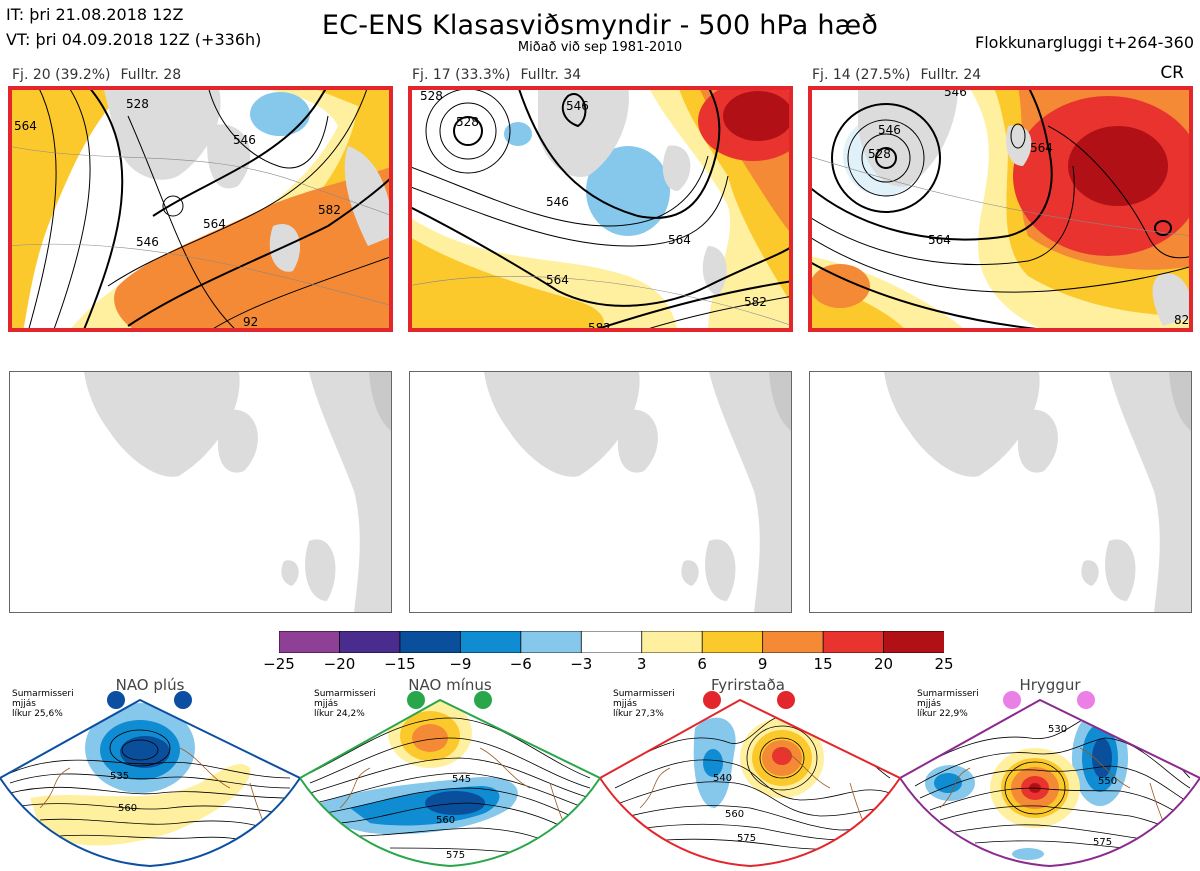 Image resolution: width=1200 pixels, height=871 pixels. What do you see at coordinates (929, 704) in the screenshot?
I see `regime-4-smooth: mjjás` at bounding box center [929, 704].